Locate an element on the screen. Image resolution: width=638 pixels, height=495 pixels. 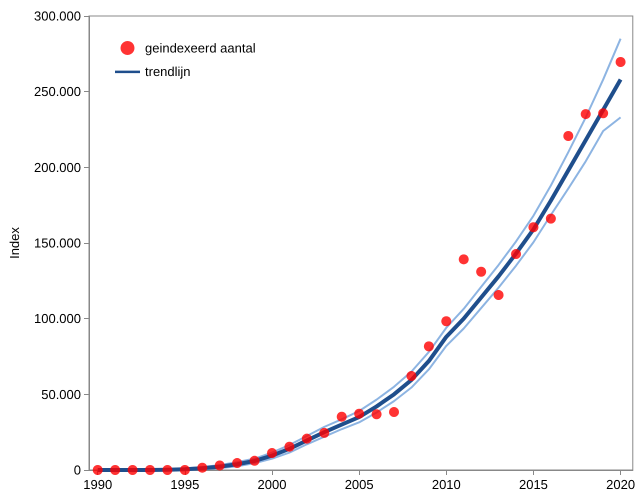
x-tick-label: 1990 is located at coordinates (97, 484).